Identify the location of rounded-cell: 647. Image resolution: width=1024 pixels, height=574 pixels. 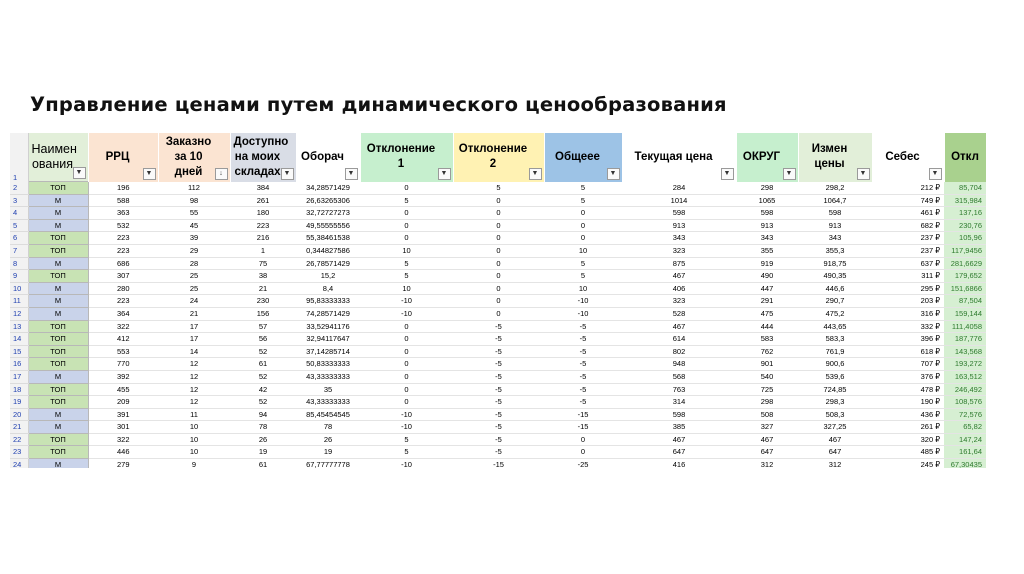
(767, 452).